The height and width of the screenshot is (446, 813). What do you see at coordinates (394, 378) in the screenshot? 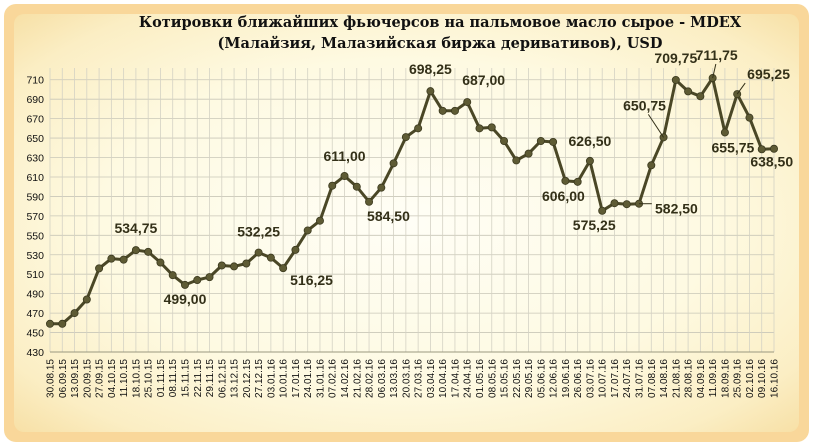
I see `x-tick-label: 13.03.16` at bounding box center [394, 378].